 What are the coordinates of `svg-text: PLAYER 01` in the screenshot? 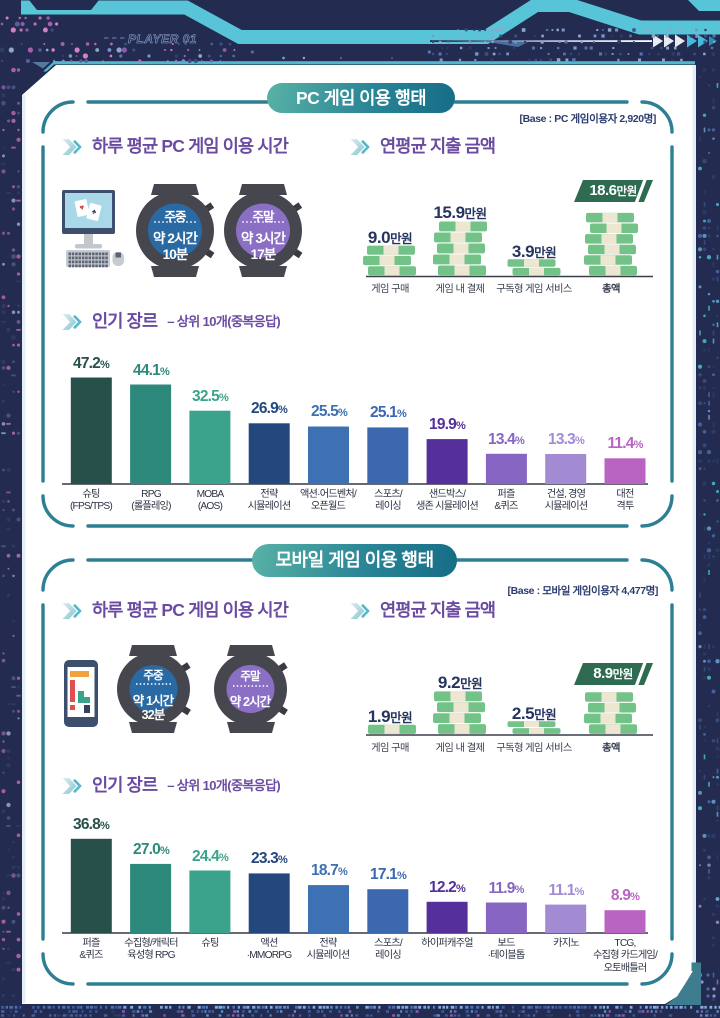 It's located at (162, 39).